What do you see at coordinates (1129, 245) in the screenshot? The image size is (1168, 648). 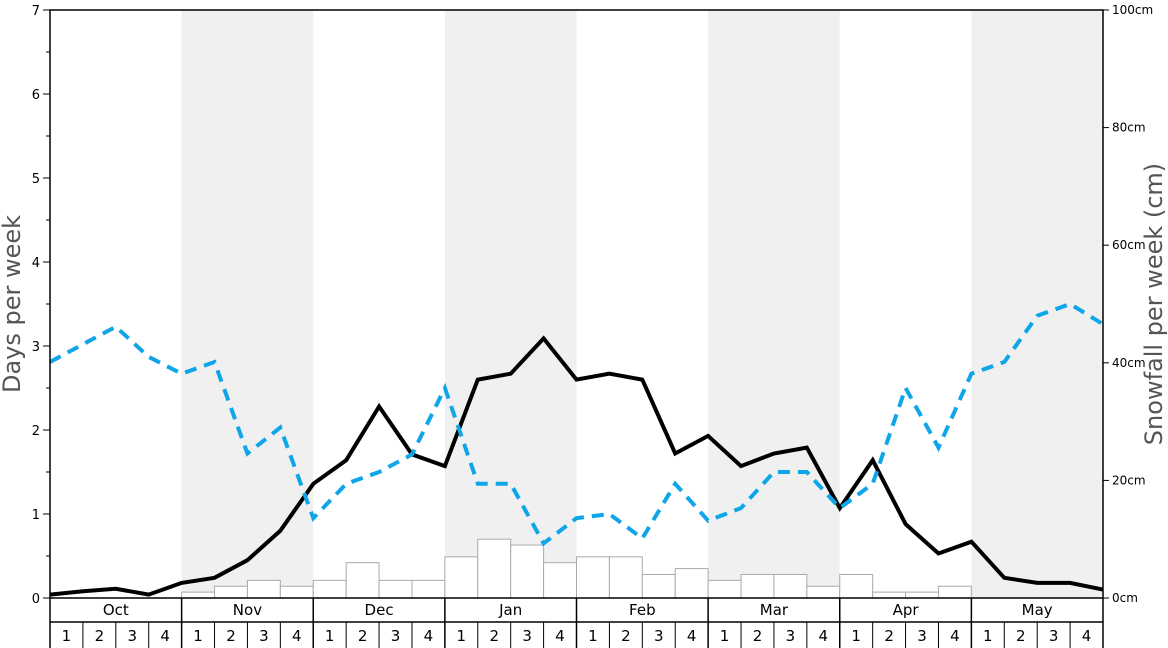 I see `right-tick-label: 60cm` at bounding box center [1129, 245].